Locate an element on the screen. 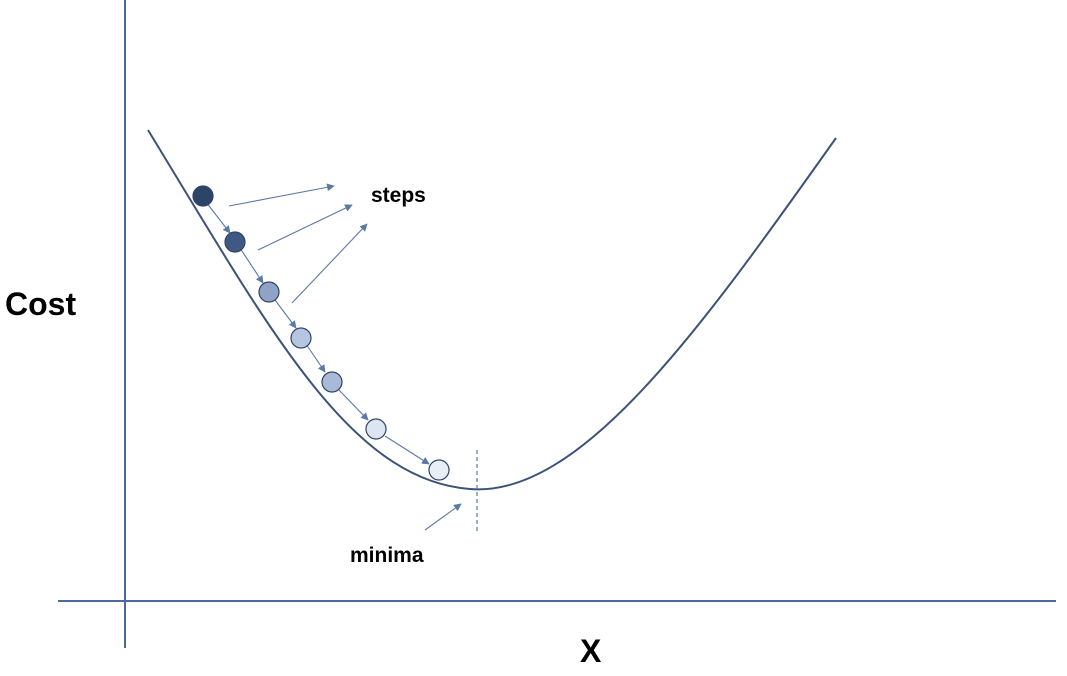  steps-callout-arrows is located at coordinates (298, 243).